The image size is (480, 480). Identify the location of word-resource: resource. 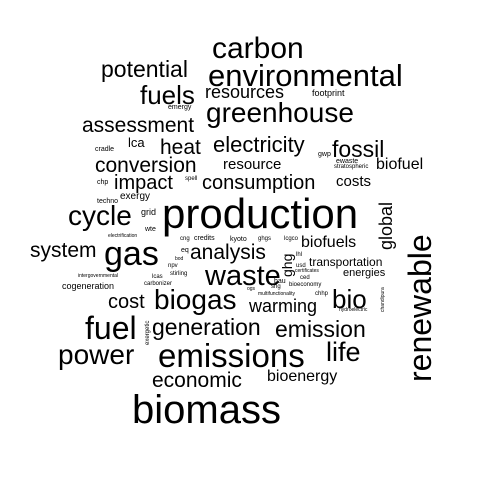
(252, 164).